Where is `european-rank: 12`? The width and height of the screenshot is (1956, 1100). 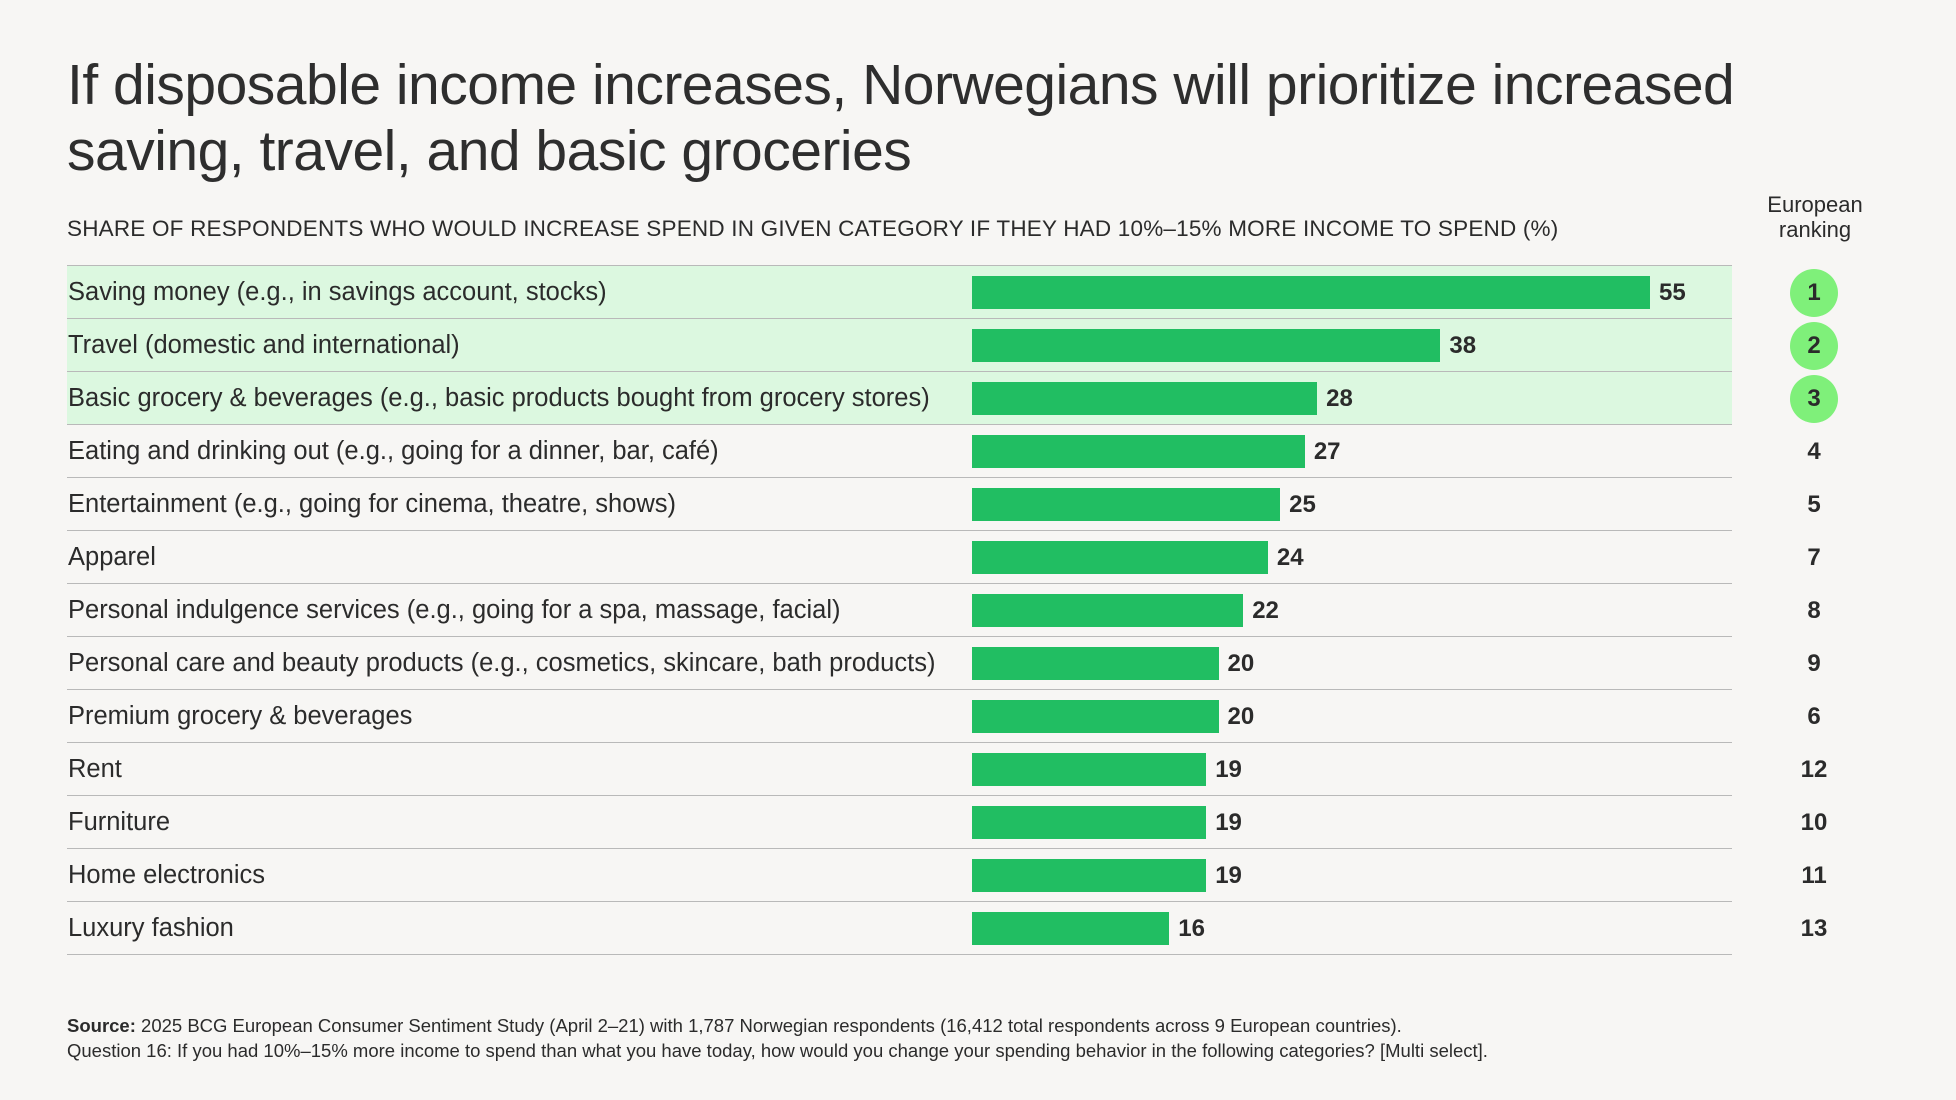 european-rank: 12 is located at coordinates (1814, 769).